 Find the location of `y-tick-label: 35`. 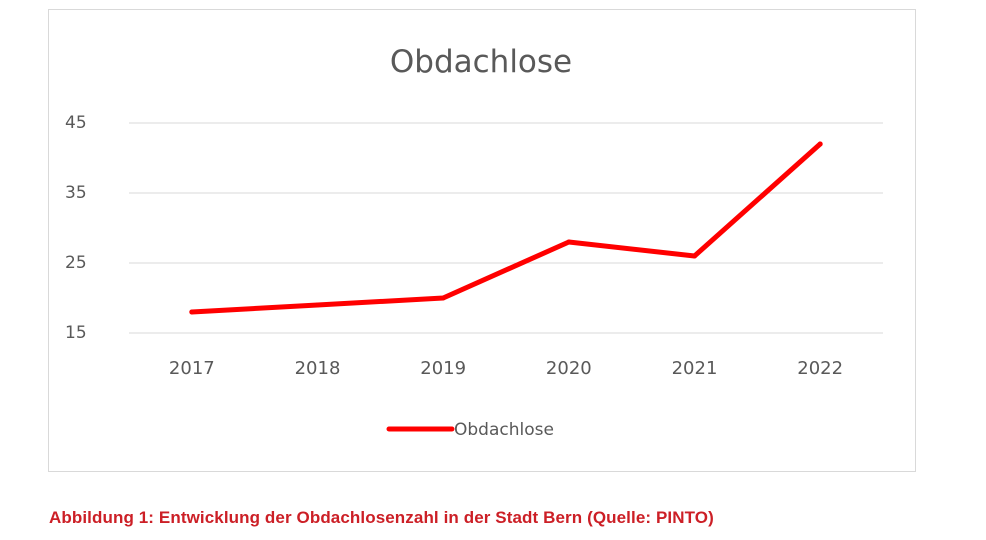

y-tick-label: 35 is located at coordinates (76, 193).